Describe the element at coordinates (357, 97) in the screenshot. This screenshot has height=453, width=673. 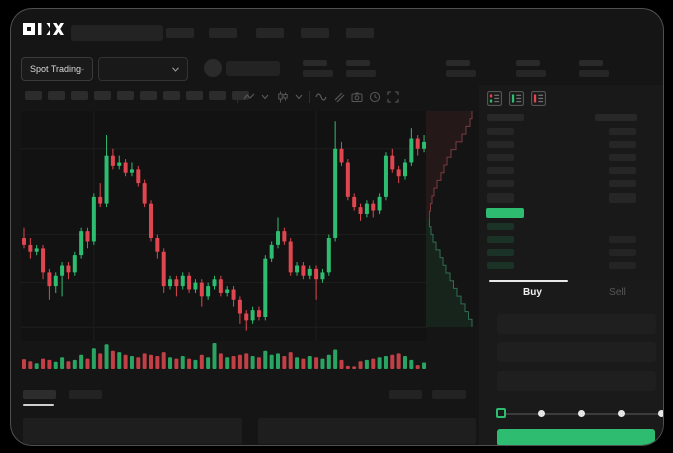
I see `camera-icon` at that location.